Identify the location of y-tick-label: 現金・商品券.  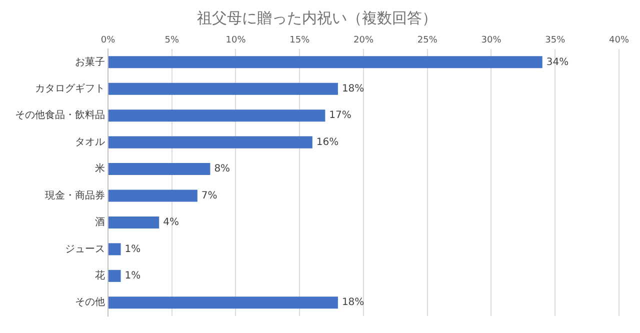
(75, 195).